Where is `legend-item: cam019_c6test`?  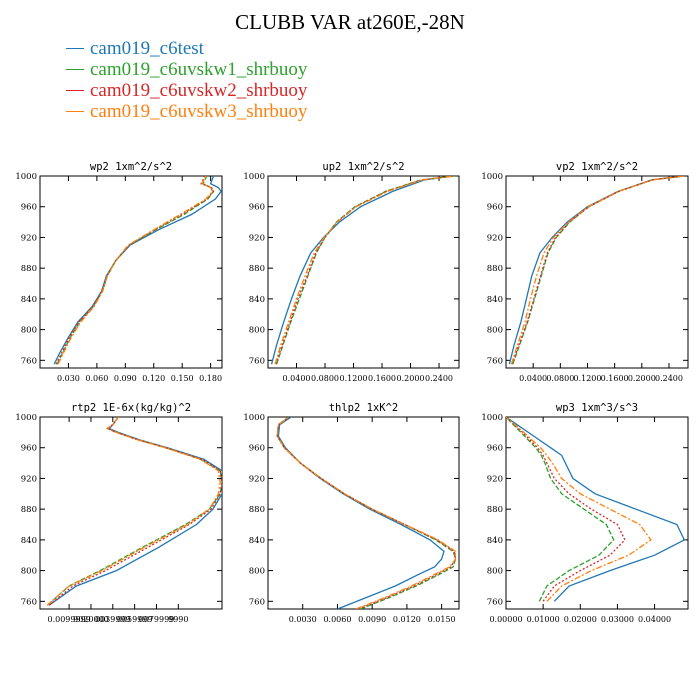 legend-item: cam019_c6test is located at coordinates (186, 48).